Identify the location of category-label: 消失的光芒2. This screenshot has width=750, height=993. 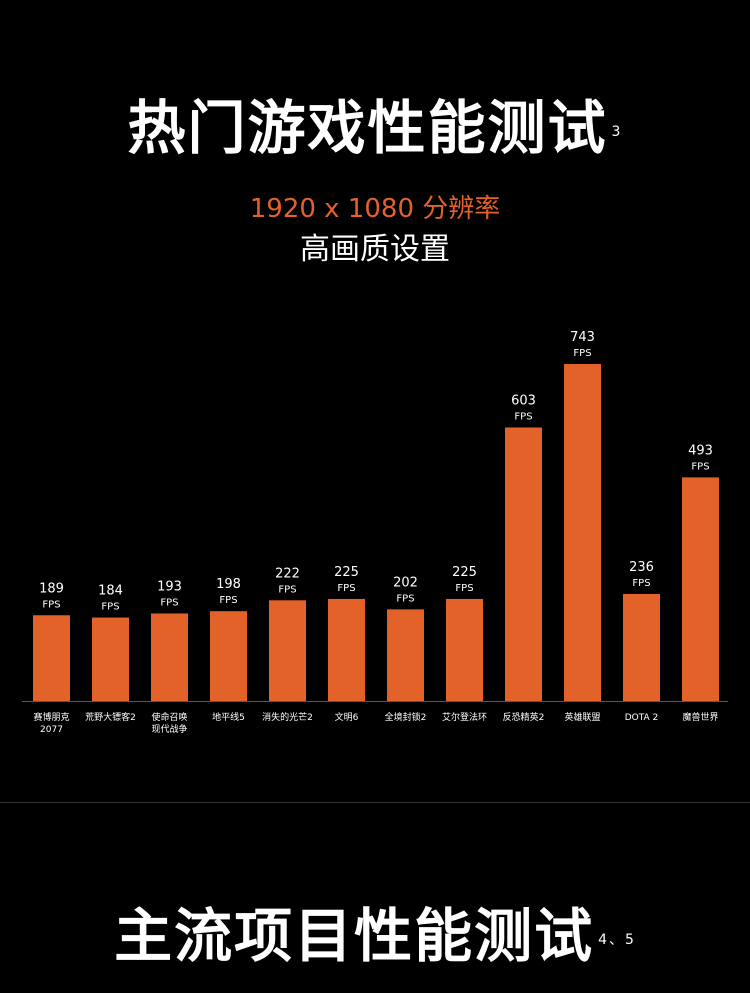
(287, 717).